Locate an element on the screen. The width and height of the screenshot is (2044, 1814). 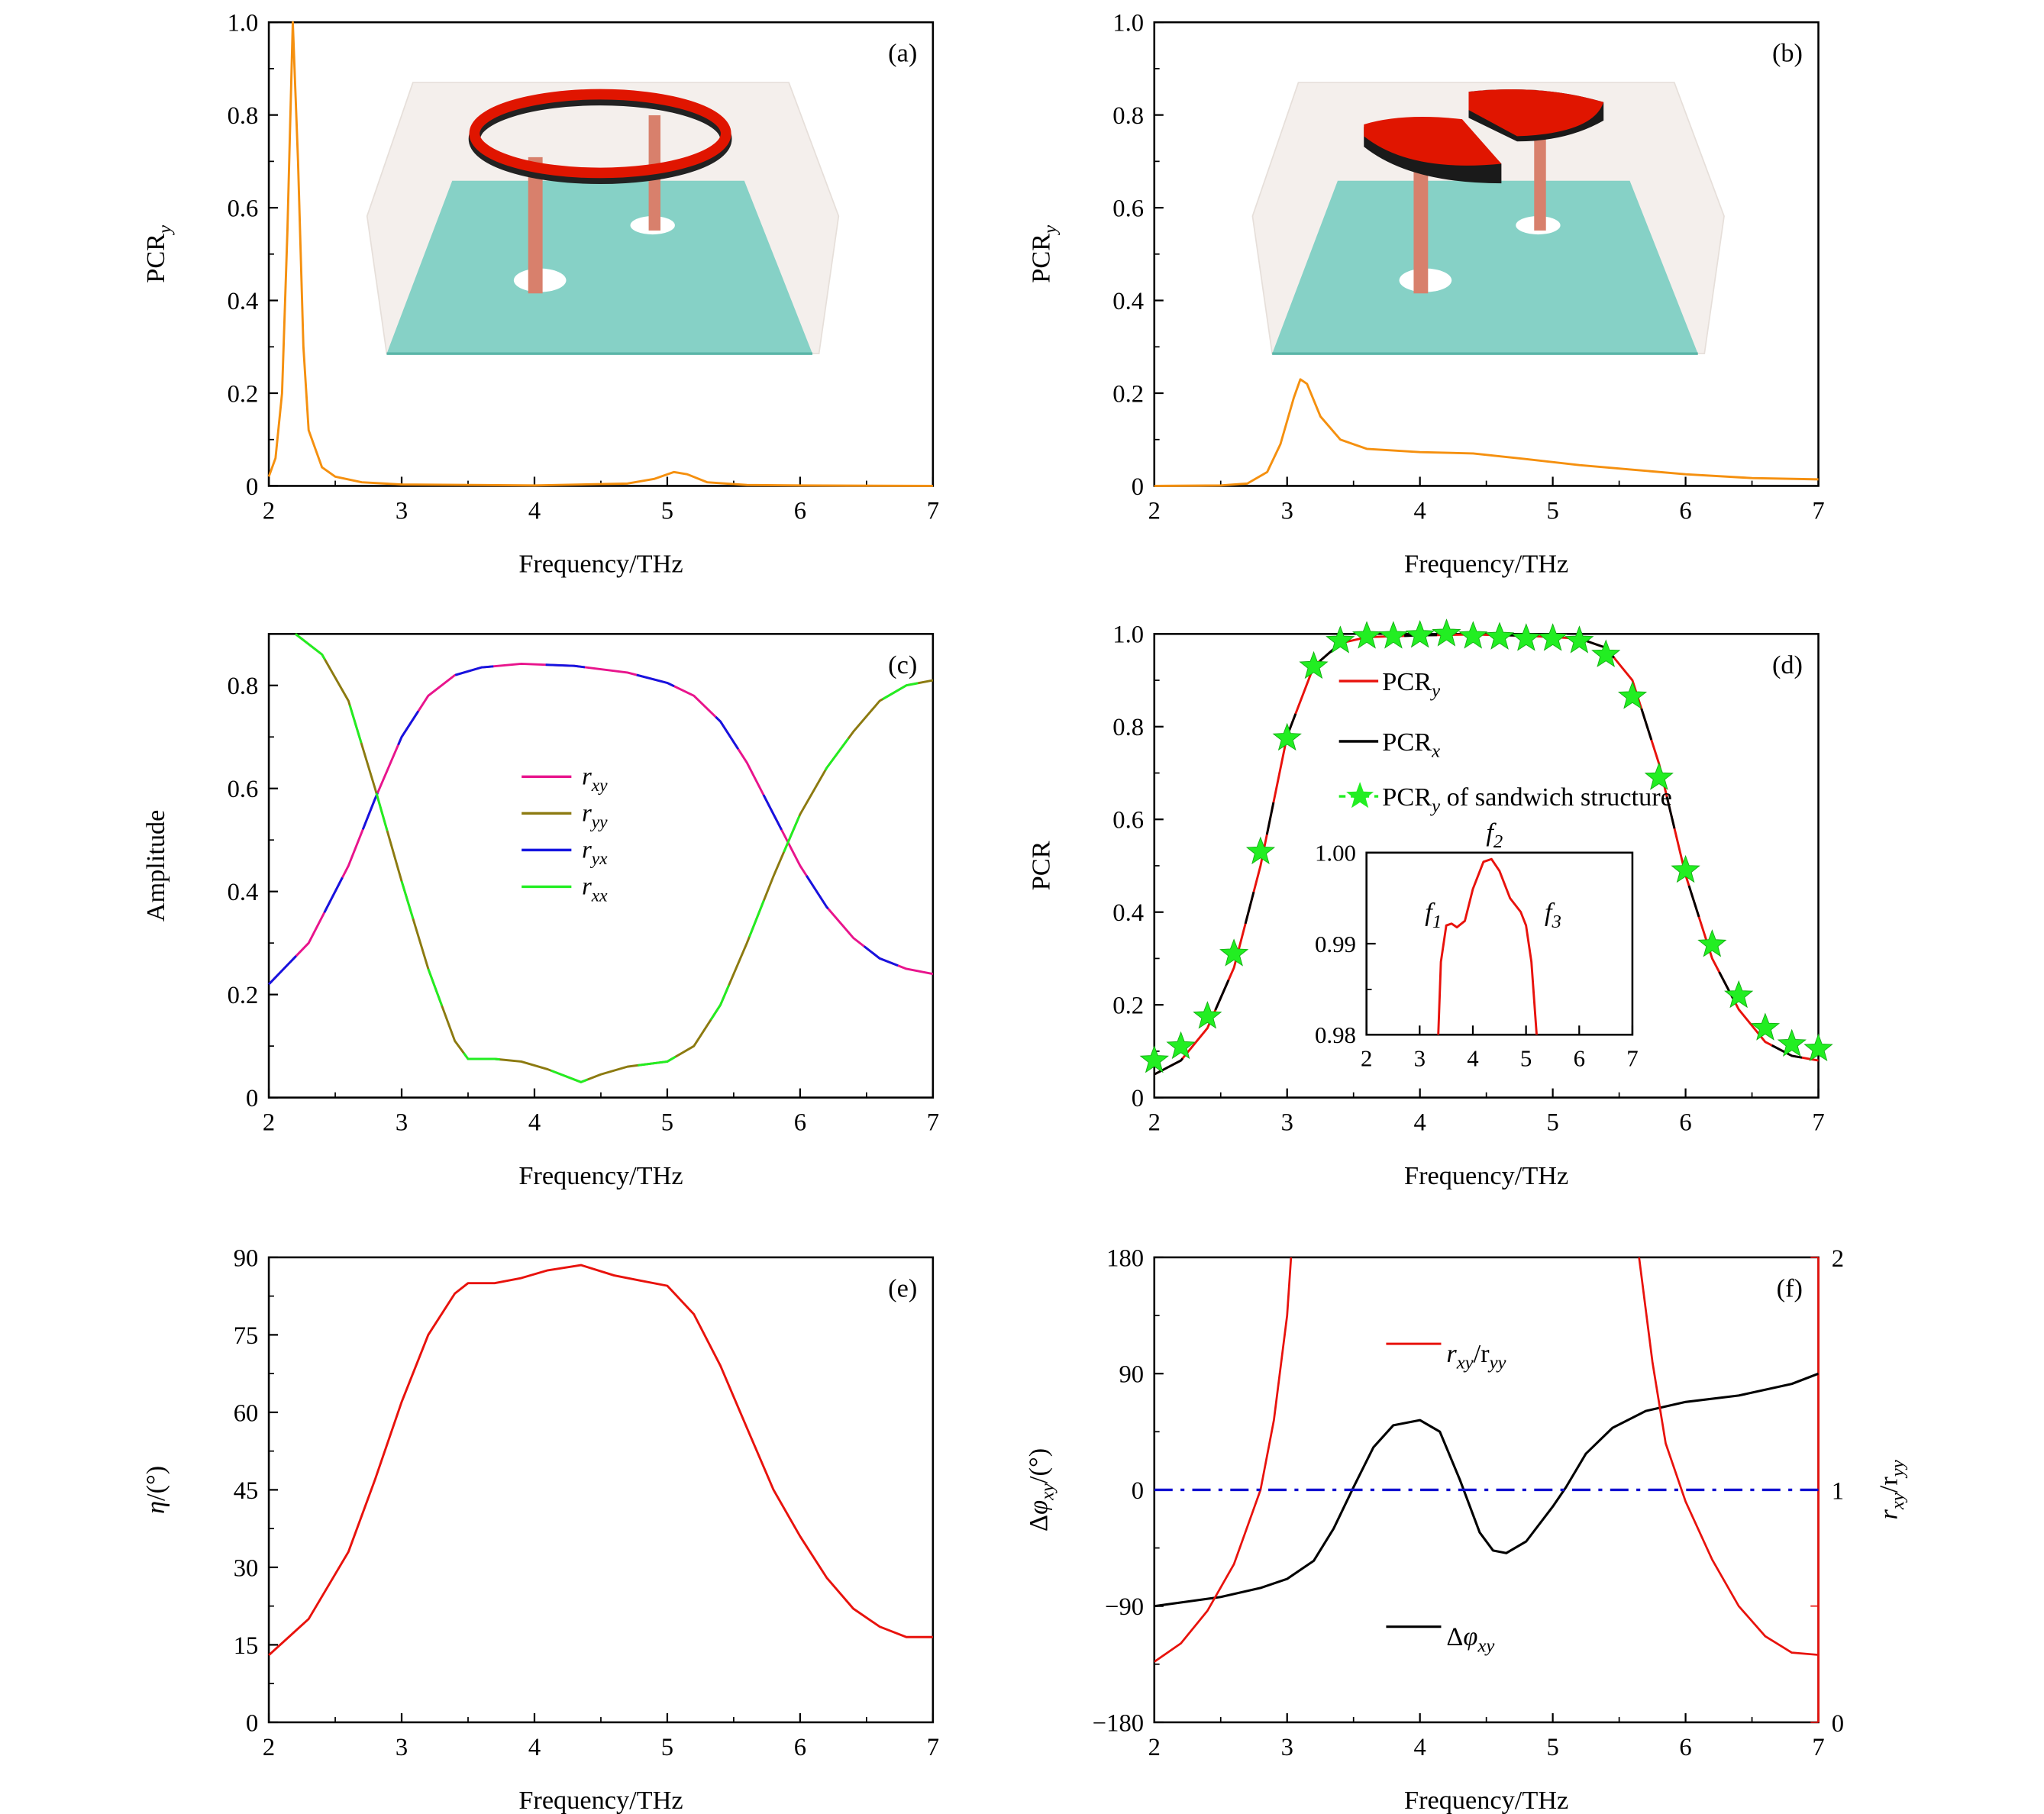
y-axis-label: PCRy is located at coordinates (1044, 254).